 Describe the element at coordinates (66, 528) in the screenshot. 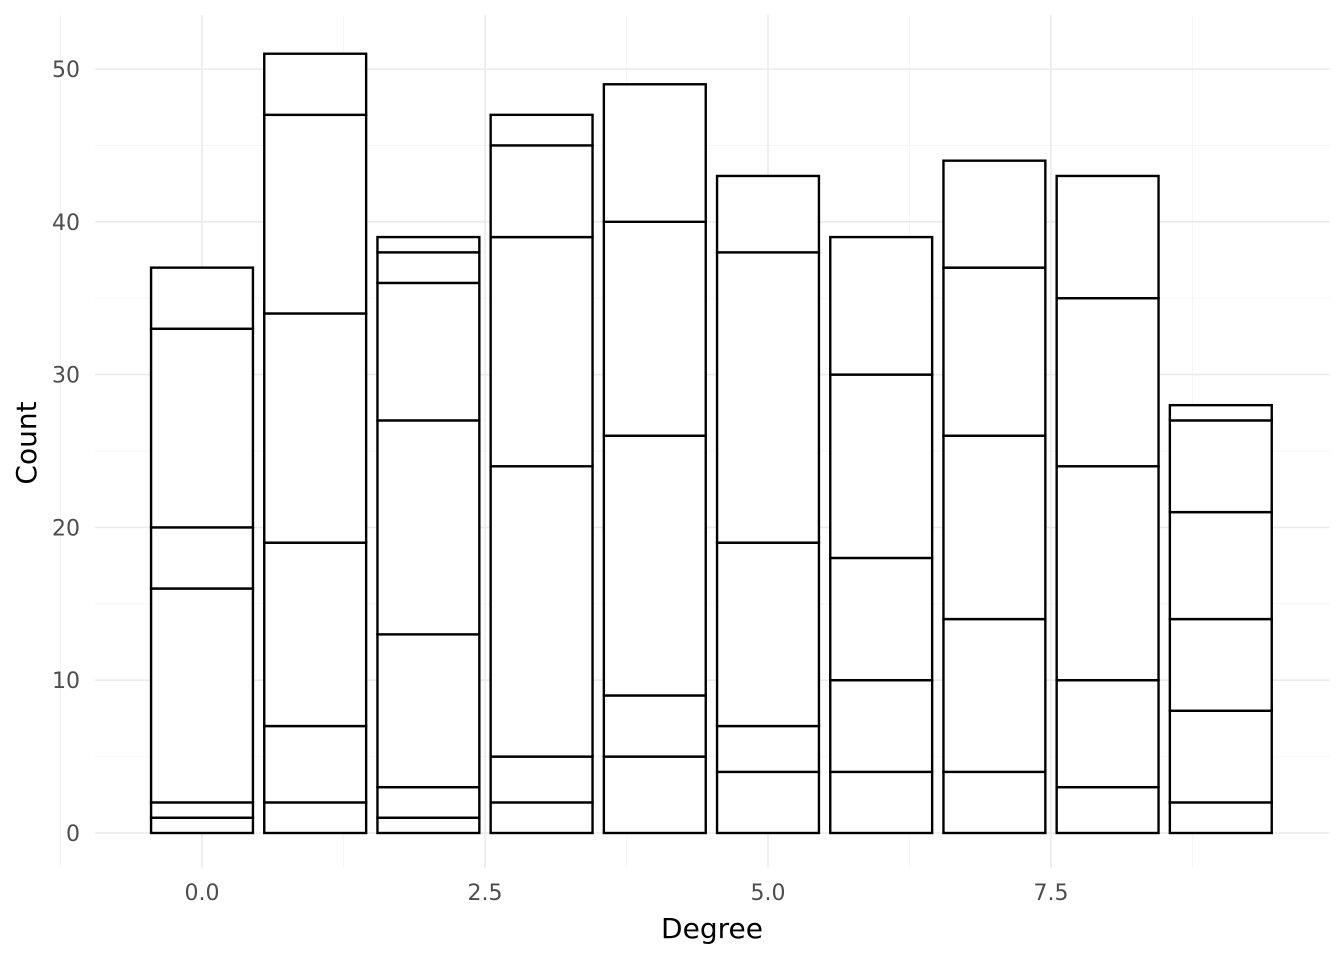

I see `y-tick-label: 20` at that location.